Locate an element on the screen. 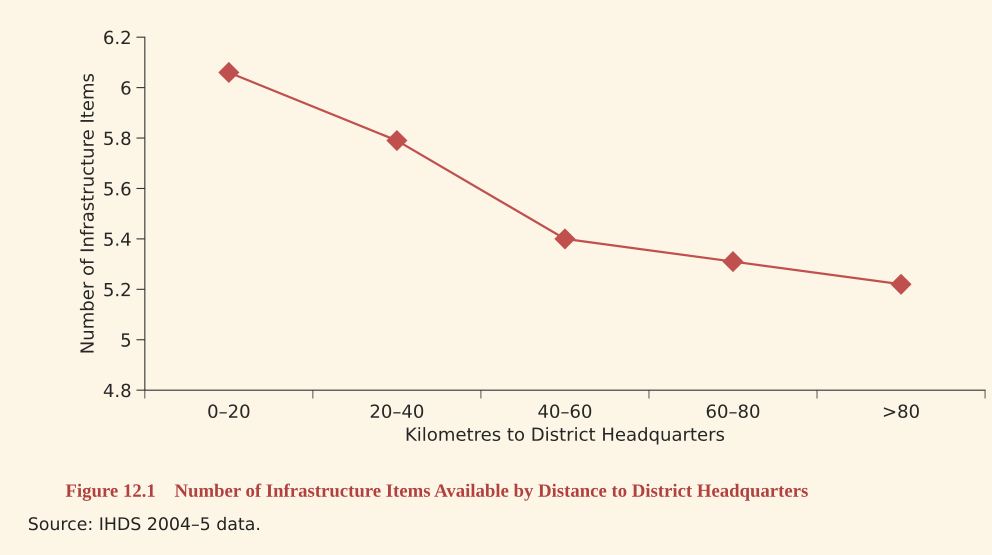 This screenshot has height=555, width=992. y-tick-label: 4.8 is located at coordinates (117, 391).